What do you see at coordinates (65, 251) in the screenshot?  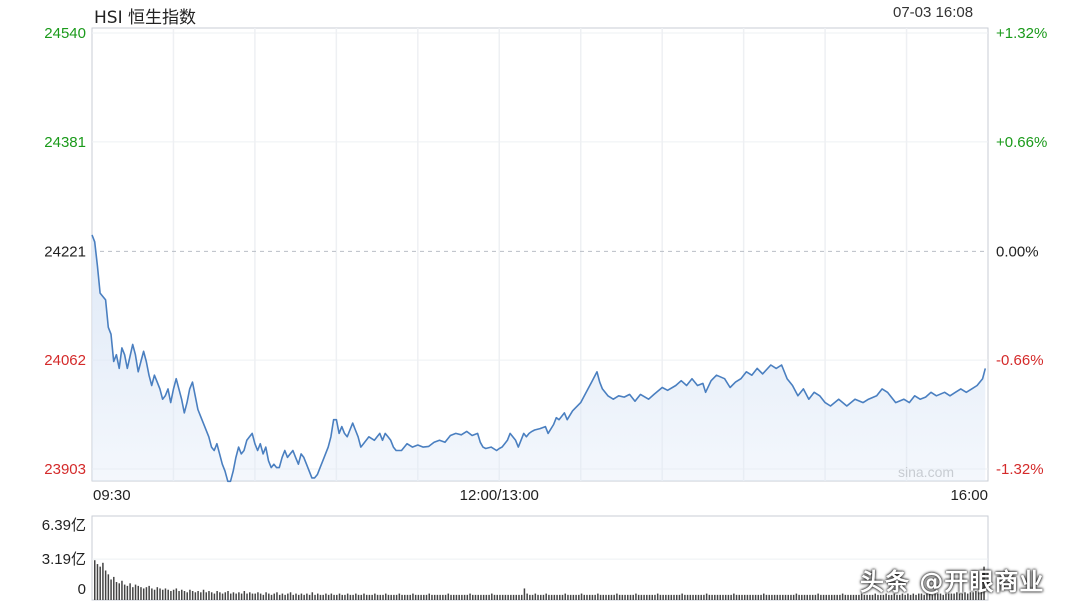 I see `left-axis-labels: 24540 24381 24221 24062 23903` at bounding box center [65, 251].